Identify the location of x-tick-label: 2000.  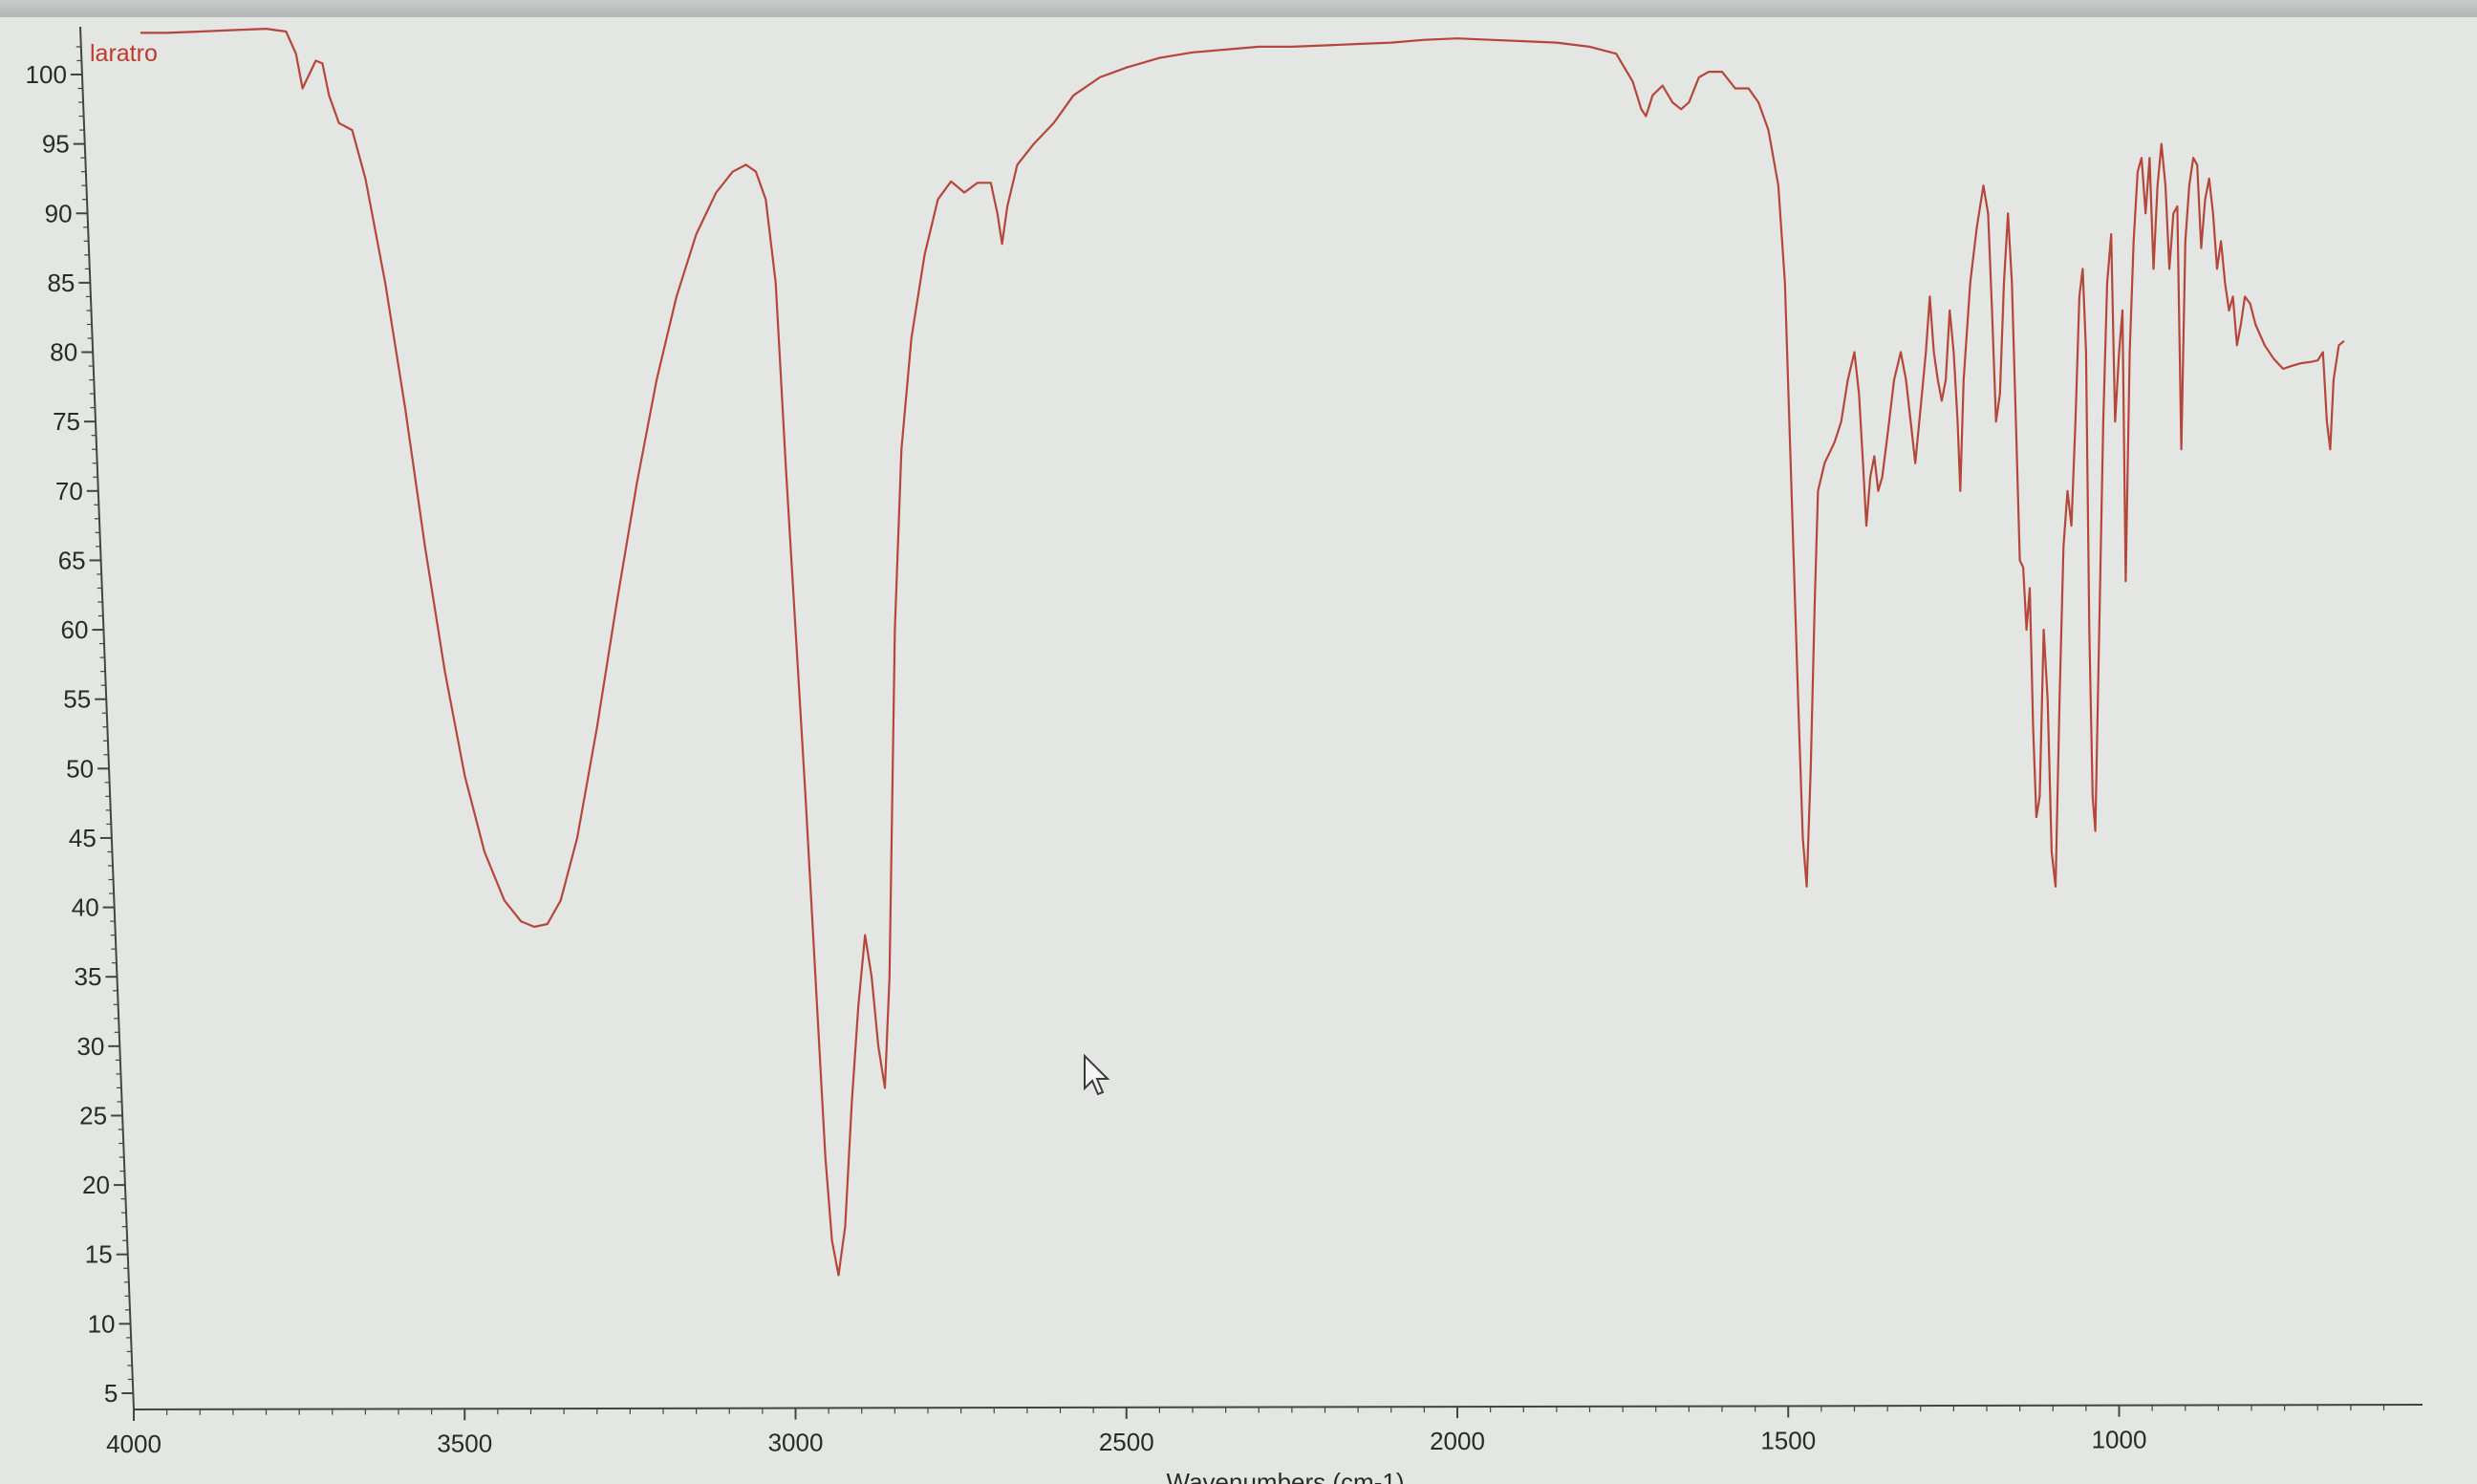
(1457, 1441).